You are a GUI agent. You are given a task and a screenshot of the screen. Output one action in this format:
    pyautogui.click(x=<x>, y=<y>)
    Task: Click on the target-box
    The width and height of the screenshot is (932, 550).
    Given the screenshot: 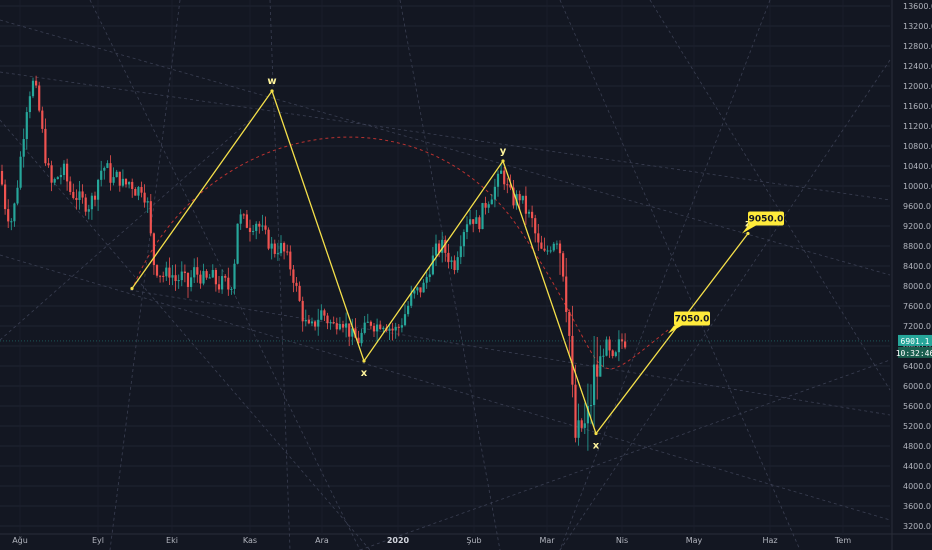 What is the action you would take?
    pyautogui.click(x=766, y=218)
    